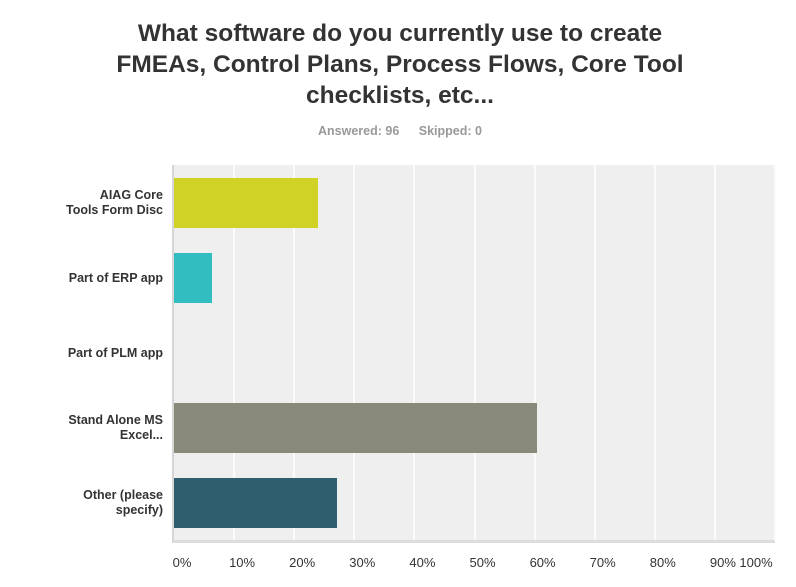  Describe the element at coordinates (756, 562) in the screenshot. I see `x-axis-tick: 100%` at that location.